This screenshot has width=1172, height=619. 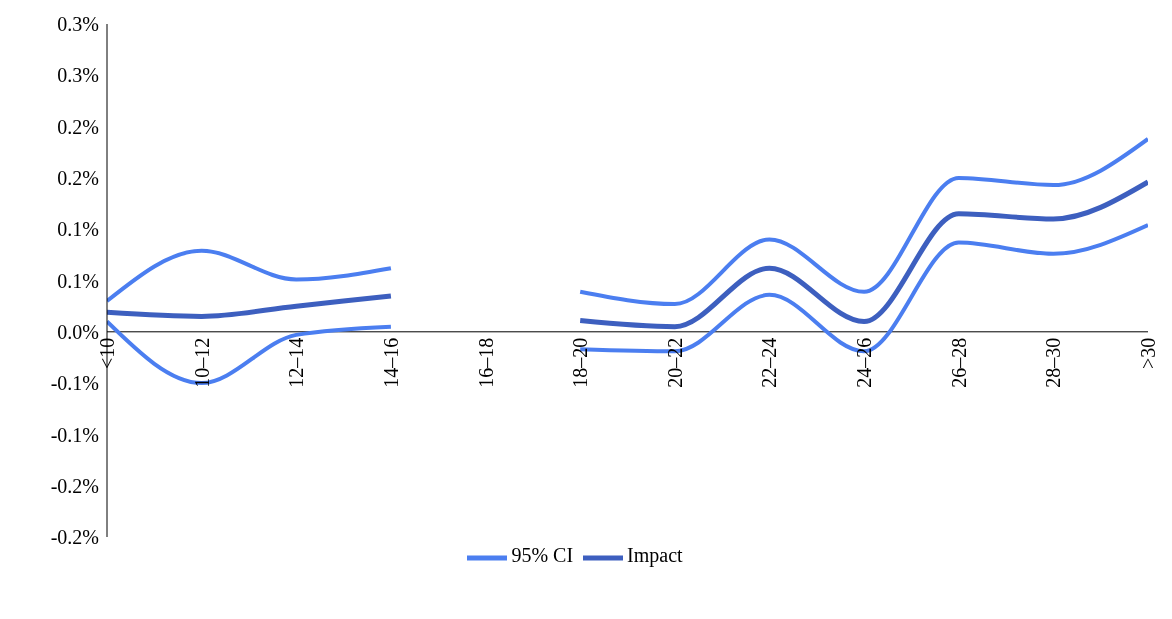 What do you see at coordinates (864, 362) in the screenshot?
I see `x-tick-label: 24–26` at bounding box center [864, 362].